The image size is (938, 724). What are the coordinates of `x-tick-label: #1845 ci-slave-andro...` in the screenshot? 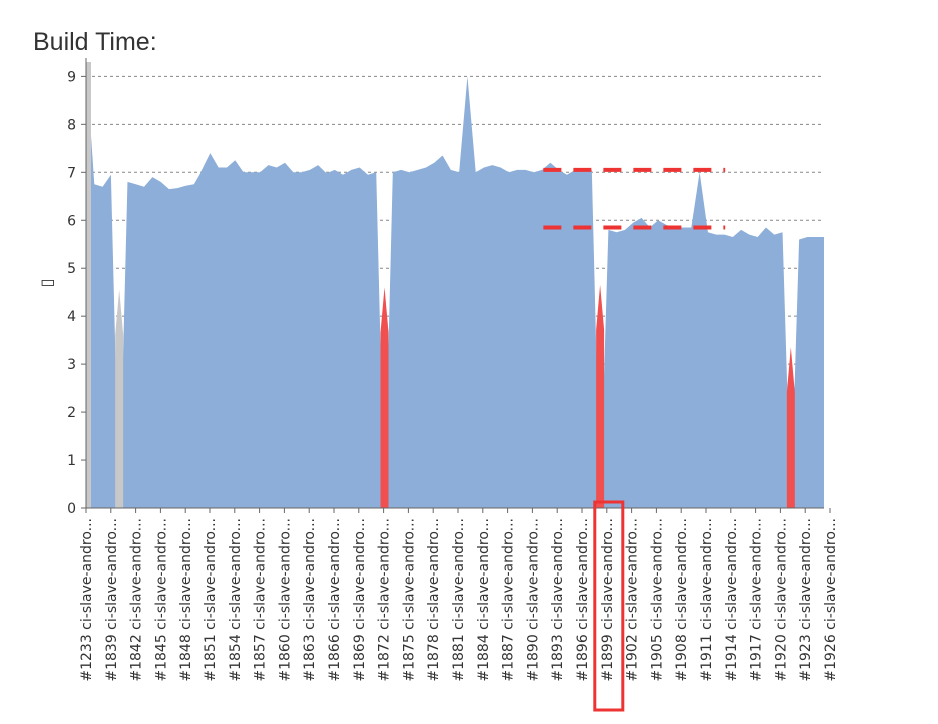 It's located at (161, 600).